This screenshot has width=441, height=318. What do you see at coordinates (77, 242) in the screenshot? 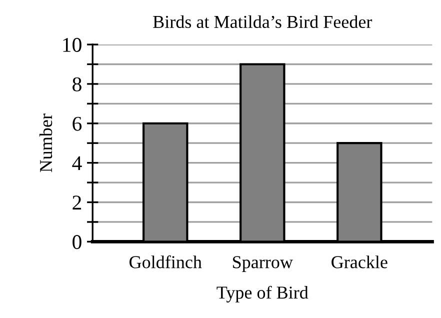
I see `y-tick-label: 0` at bounding box center [77, 242].